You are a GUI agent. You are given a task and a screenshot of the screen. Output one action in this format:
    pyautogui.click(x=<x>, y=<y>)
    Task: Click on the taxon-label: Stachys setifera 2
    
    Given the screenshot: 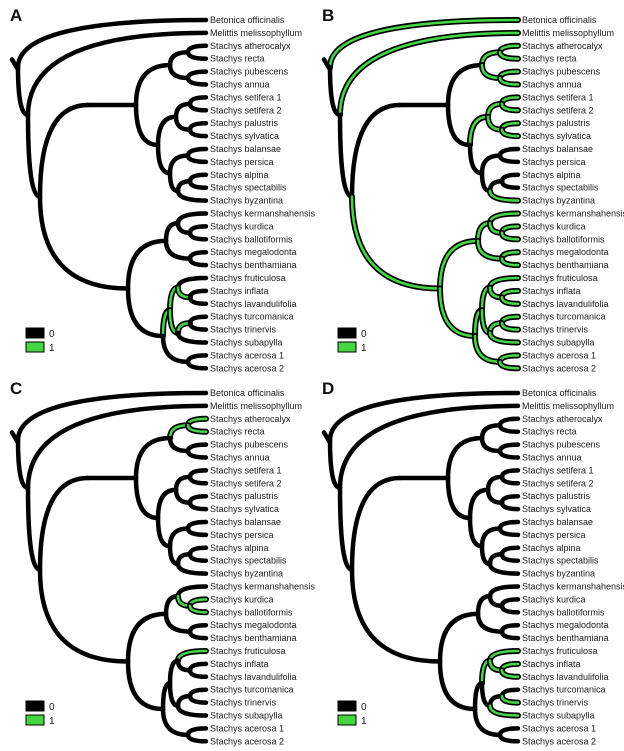 What is the action you would take?
    pyautogui.click(x=246, y=110)
    